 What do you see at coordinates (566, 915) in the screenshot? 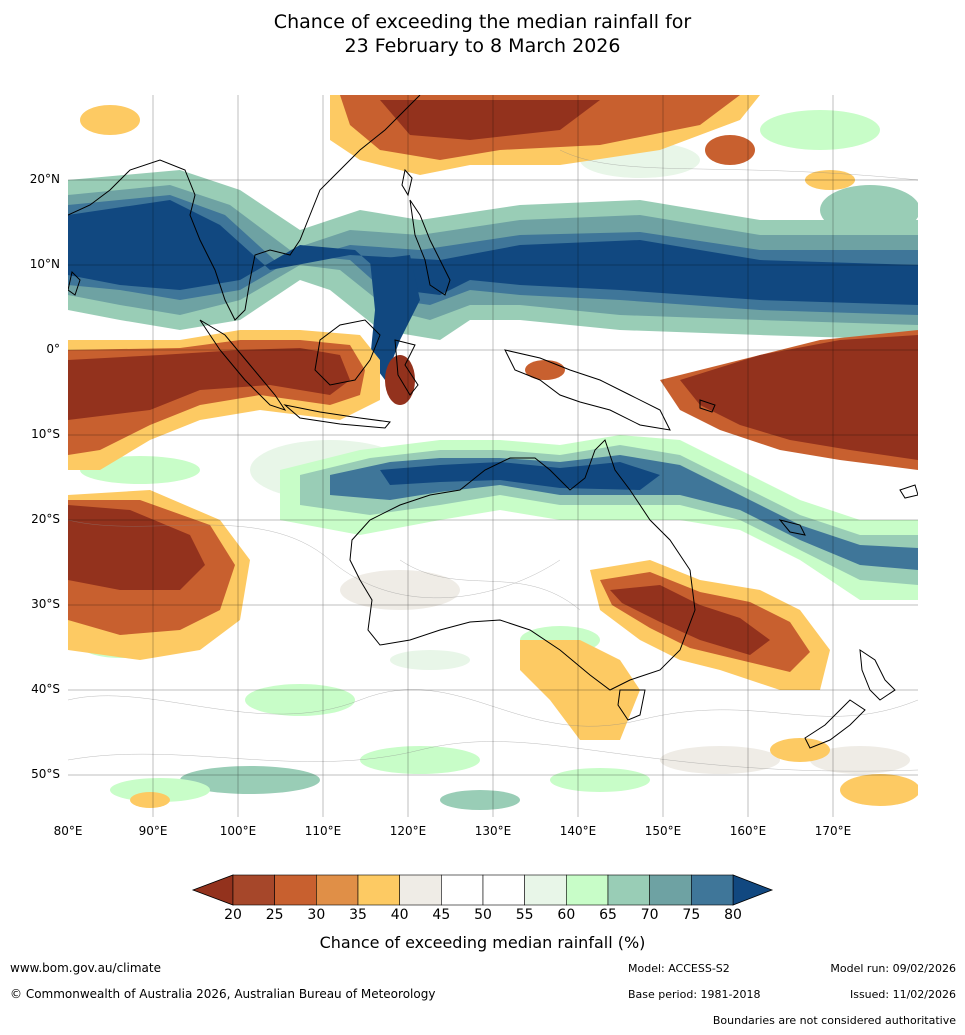
I see `colorbar-tick-label: 60` at bounding box center [566, 915].